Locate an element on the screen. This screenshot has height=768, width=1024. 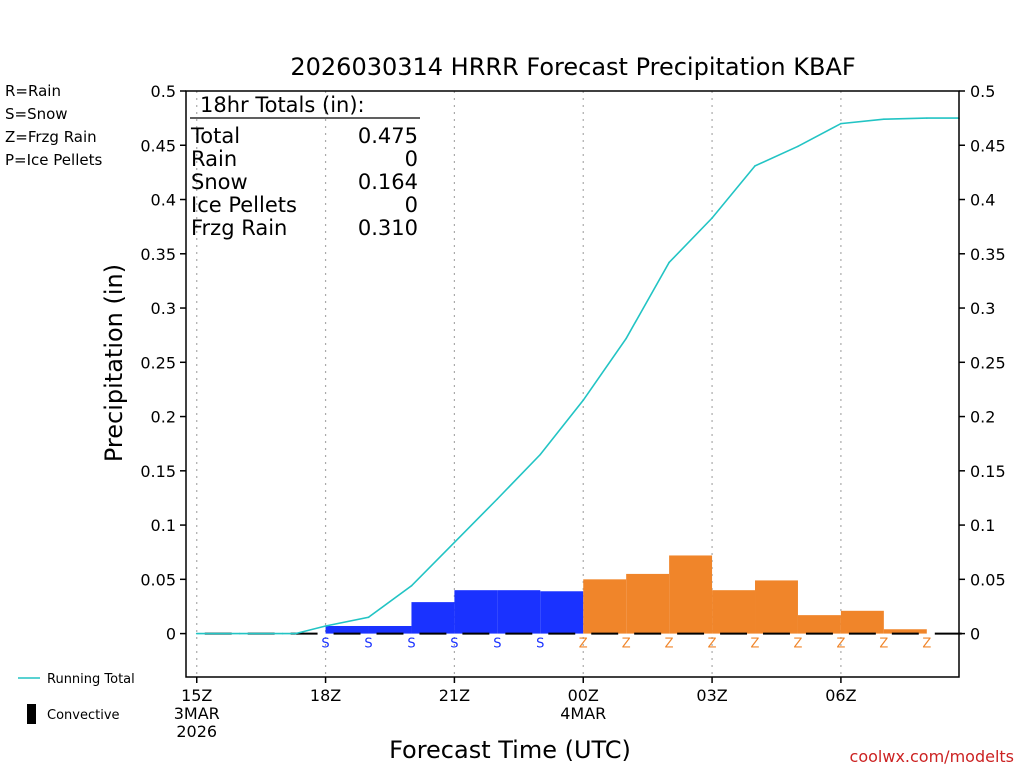
totals-row-name-0: Total is located at coordinates (215, 136).